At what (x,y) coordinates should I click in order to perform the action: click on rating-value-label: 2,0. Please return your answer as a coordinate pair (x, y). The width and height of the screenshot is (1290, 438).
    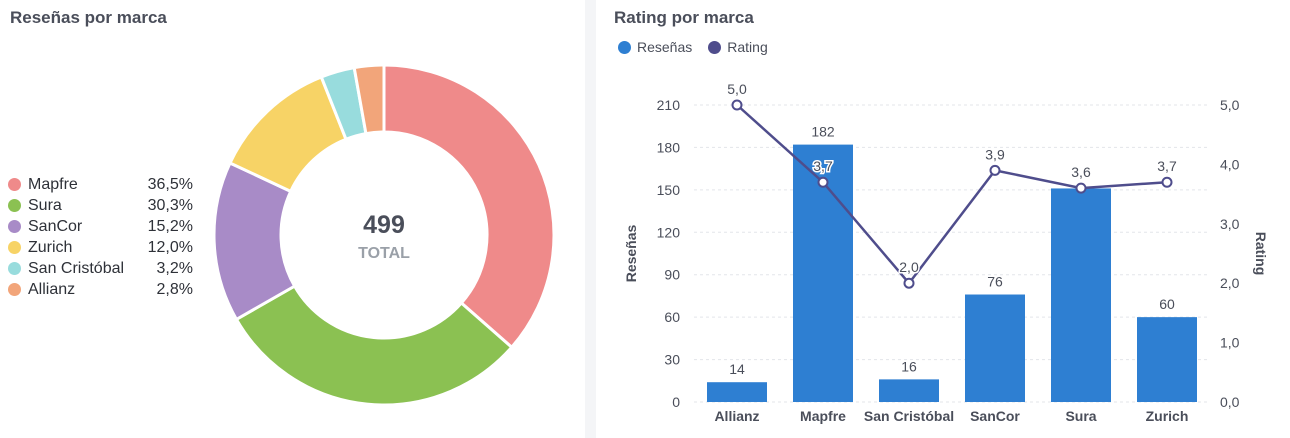
    Looking at the image, I should click on (909, 267).